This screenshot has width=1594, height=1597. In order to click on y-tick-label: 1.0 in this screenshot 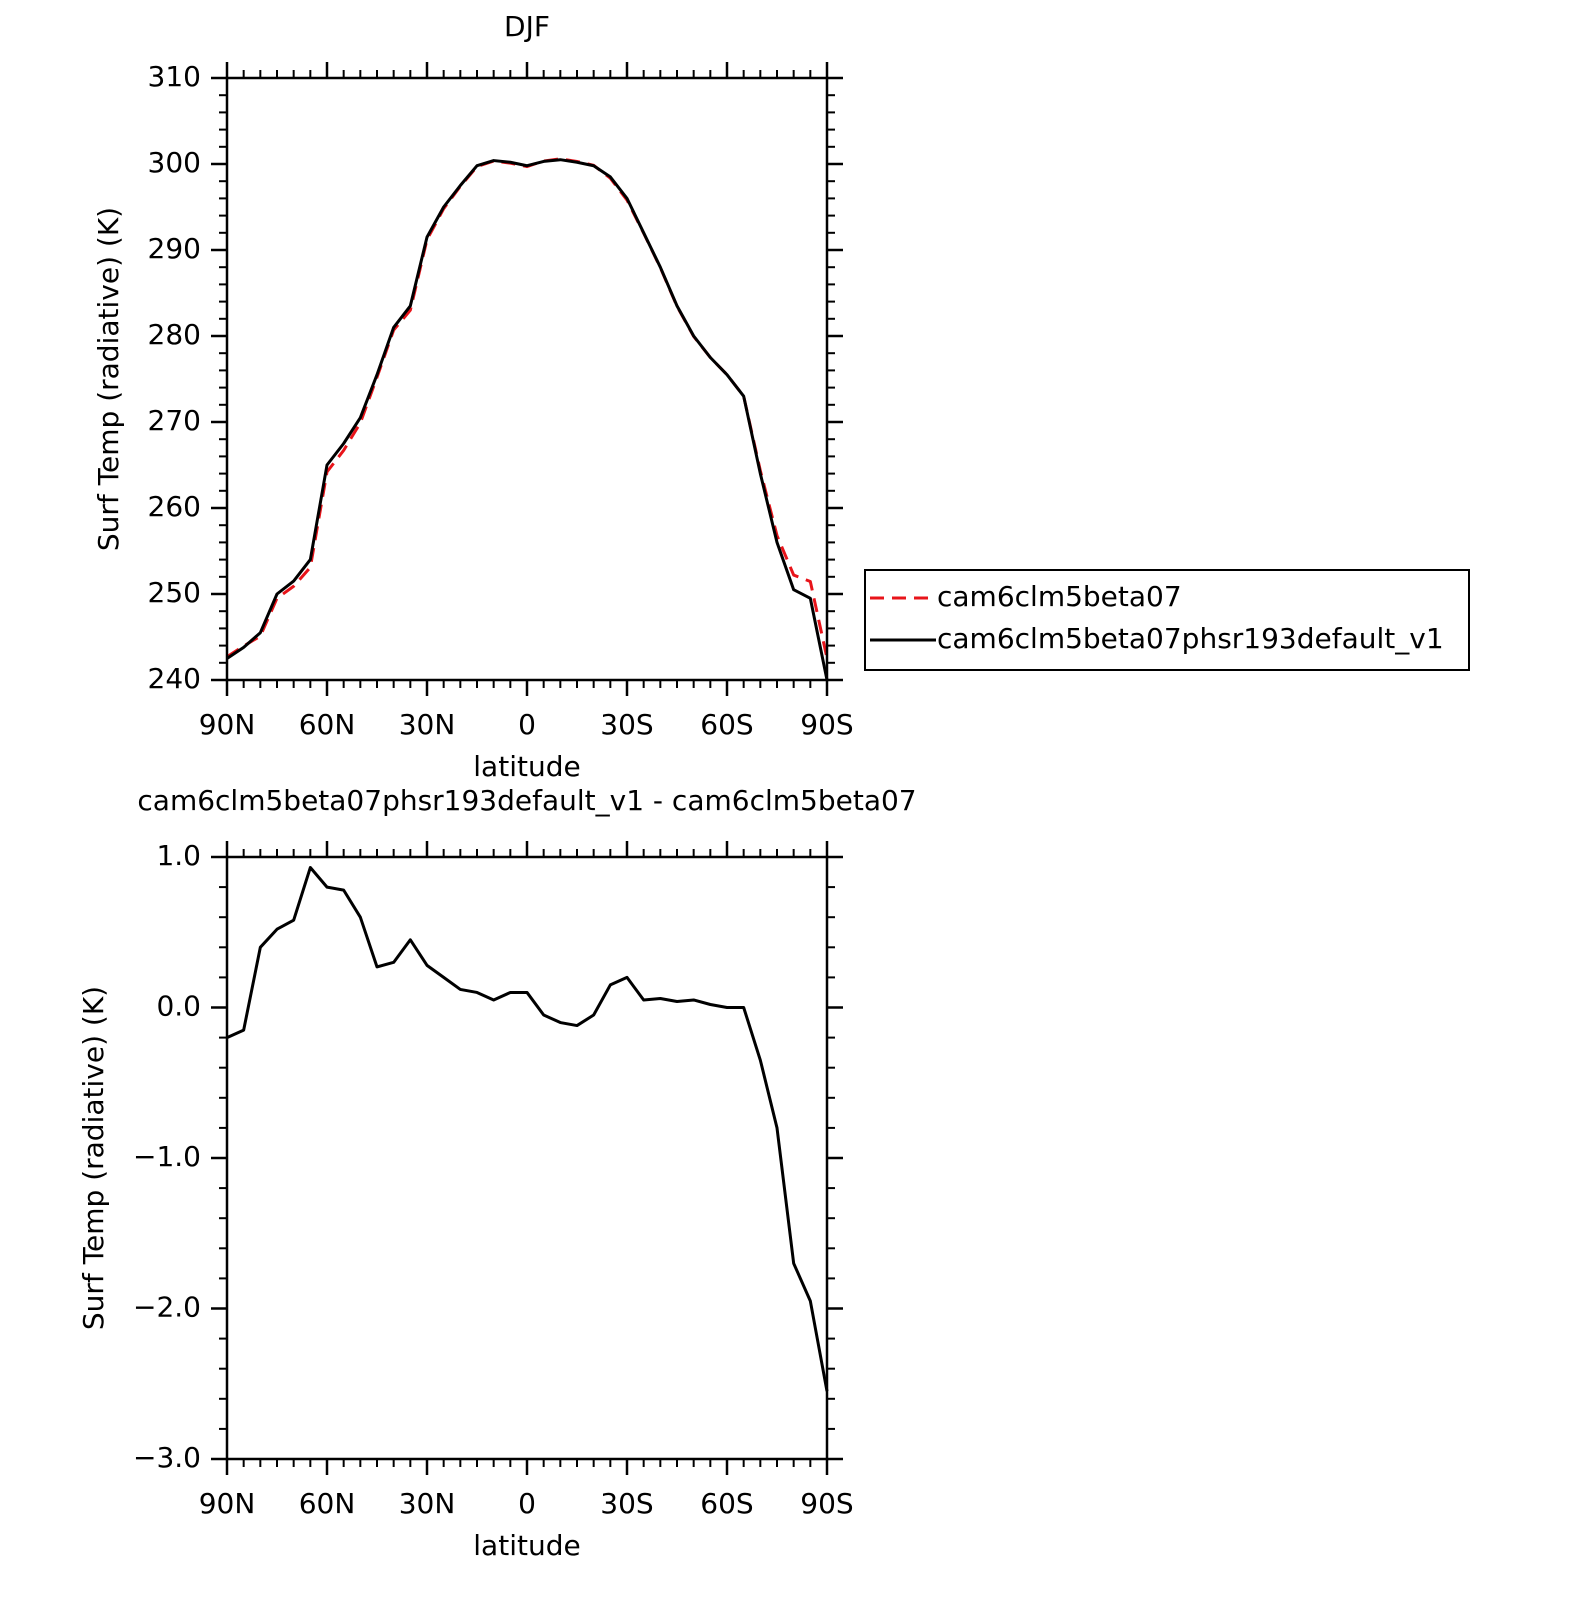, I will do `click(178, 855)`.